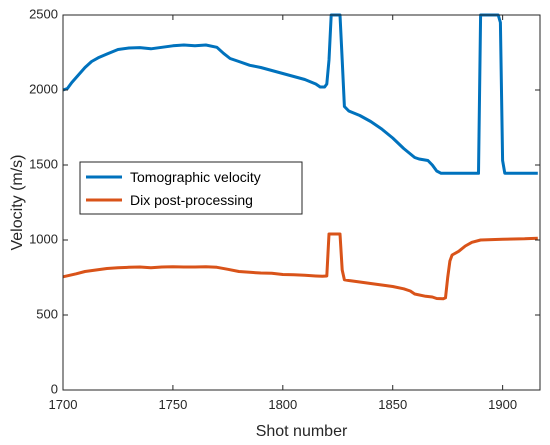 This screenshot has width=550, height=445. I want to click on y-tick-label: 1500, so click(43, 163).